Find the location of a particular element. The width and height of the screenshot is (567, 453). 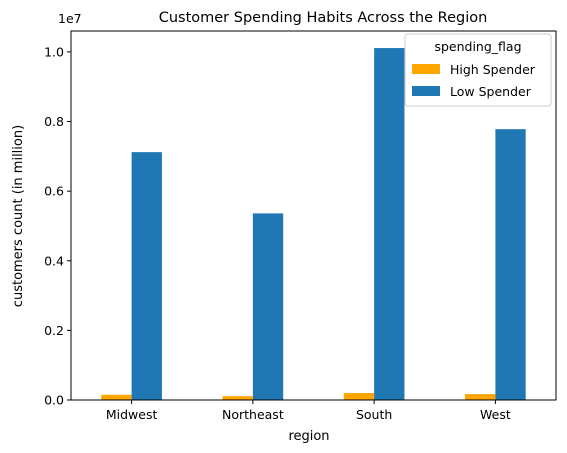

legend-label-high-spender: High Spender is located at coordinates (493, 69).